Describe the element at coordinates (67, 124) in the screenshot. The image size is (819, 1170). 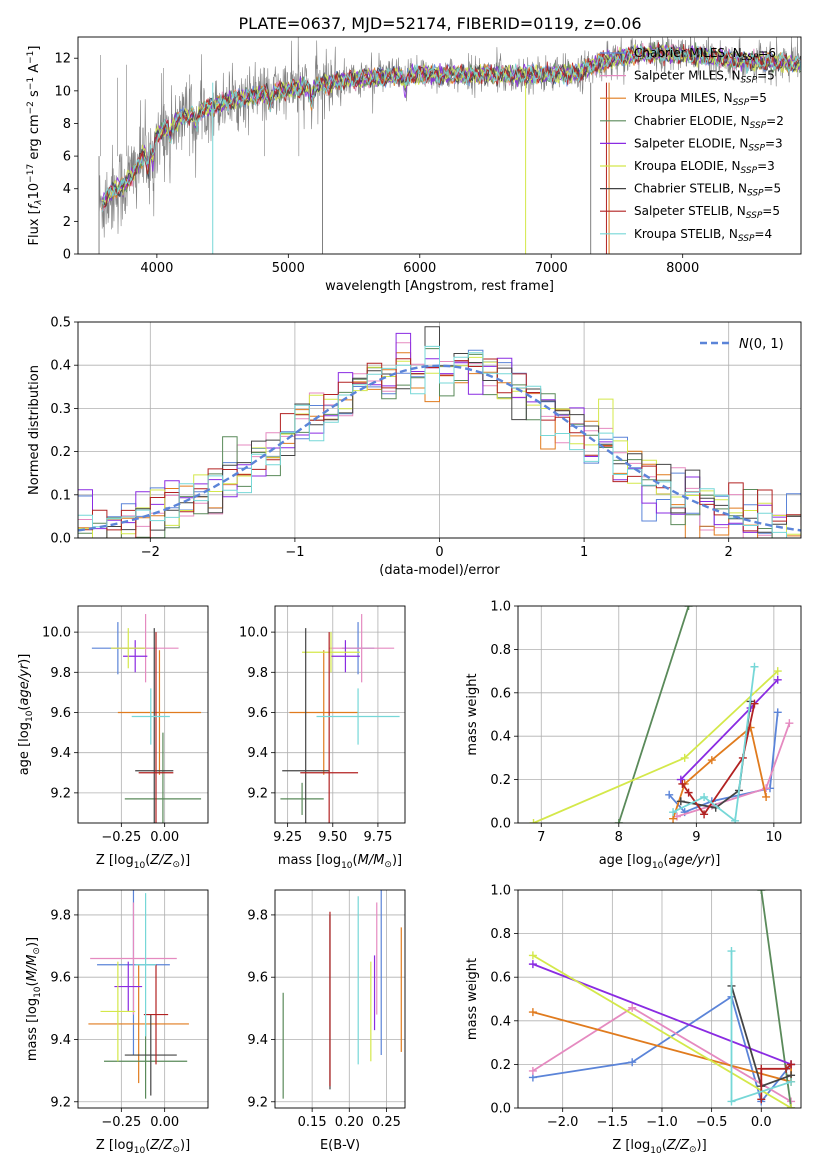
I see `y-tick-label: 8` at that location.